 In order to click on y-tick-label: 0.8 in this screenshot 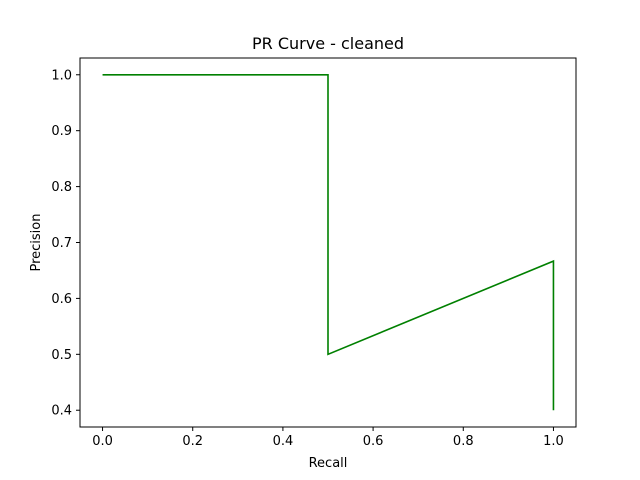, I will do `click(61, 187)`.